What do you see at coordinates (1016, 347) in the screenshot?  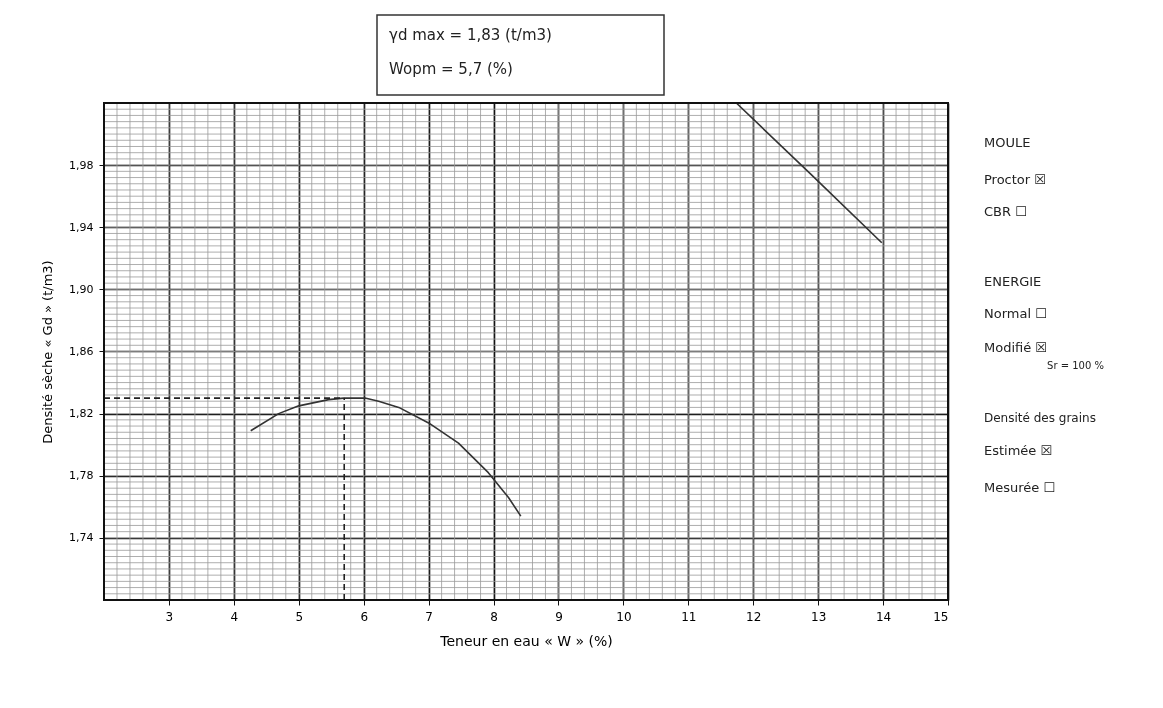 I see `text: Modifié ☒` at bounding box center [1016, 347].